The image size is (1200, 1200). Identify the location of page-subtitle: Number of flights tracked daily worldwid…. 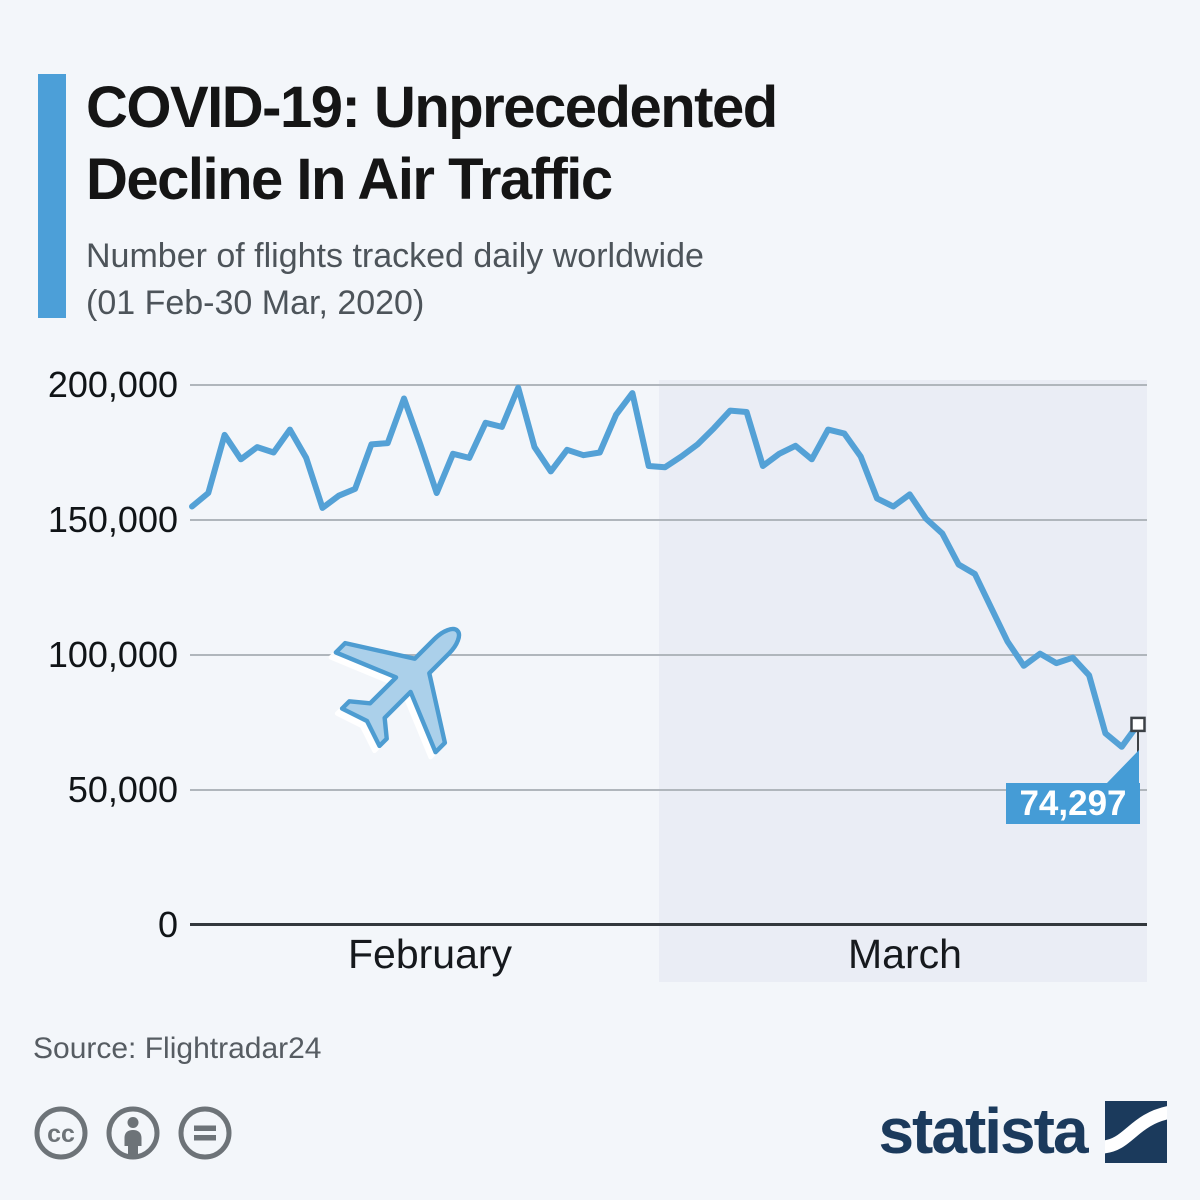
(626, 280).